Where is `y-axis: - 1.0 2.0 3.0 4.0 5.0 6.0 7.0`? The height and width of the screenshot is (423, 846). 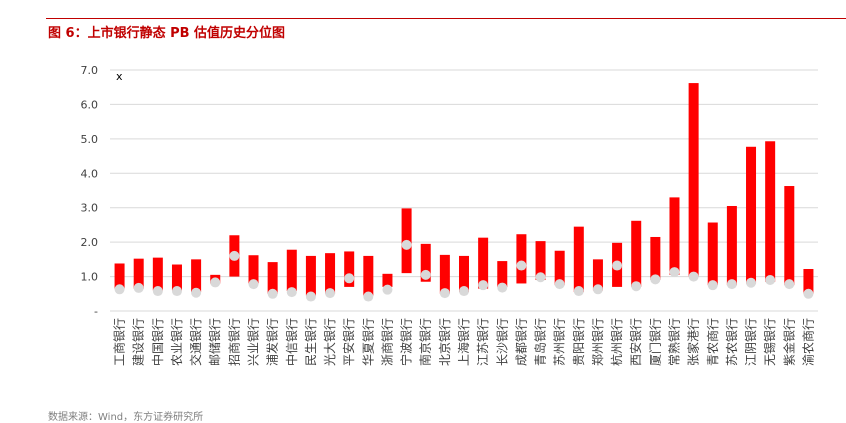 y-axis: - 1.0 2.0 3.0 4.0 5.0 6.0 7.0 is located at coordinates (90, 191).